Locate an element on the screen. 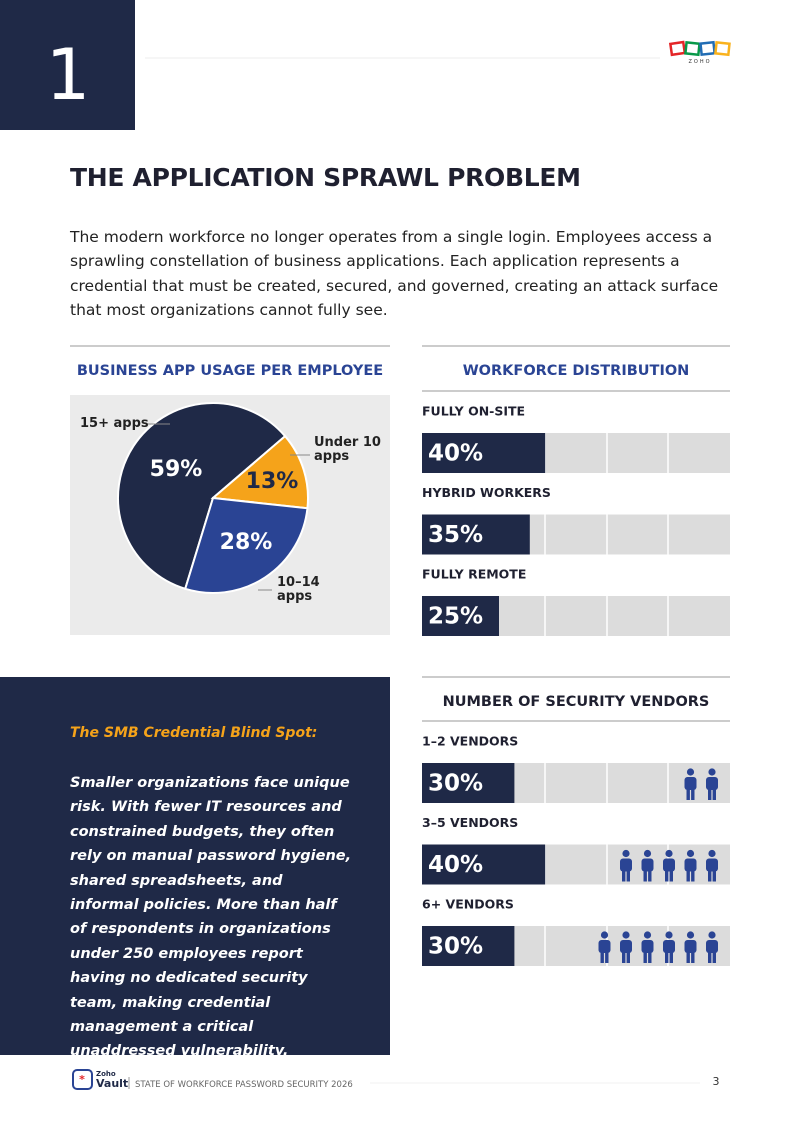  row-label: HYBRID WORKERS is located at coordinates (486, 492).